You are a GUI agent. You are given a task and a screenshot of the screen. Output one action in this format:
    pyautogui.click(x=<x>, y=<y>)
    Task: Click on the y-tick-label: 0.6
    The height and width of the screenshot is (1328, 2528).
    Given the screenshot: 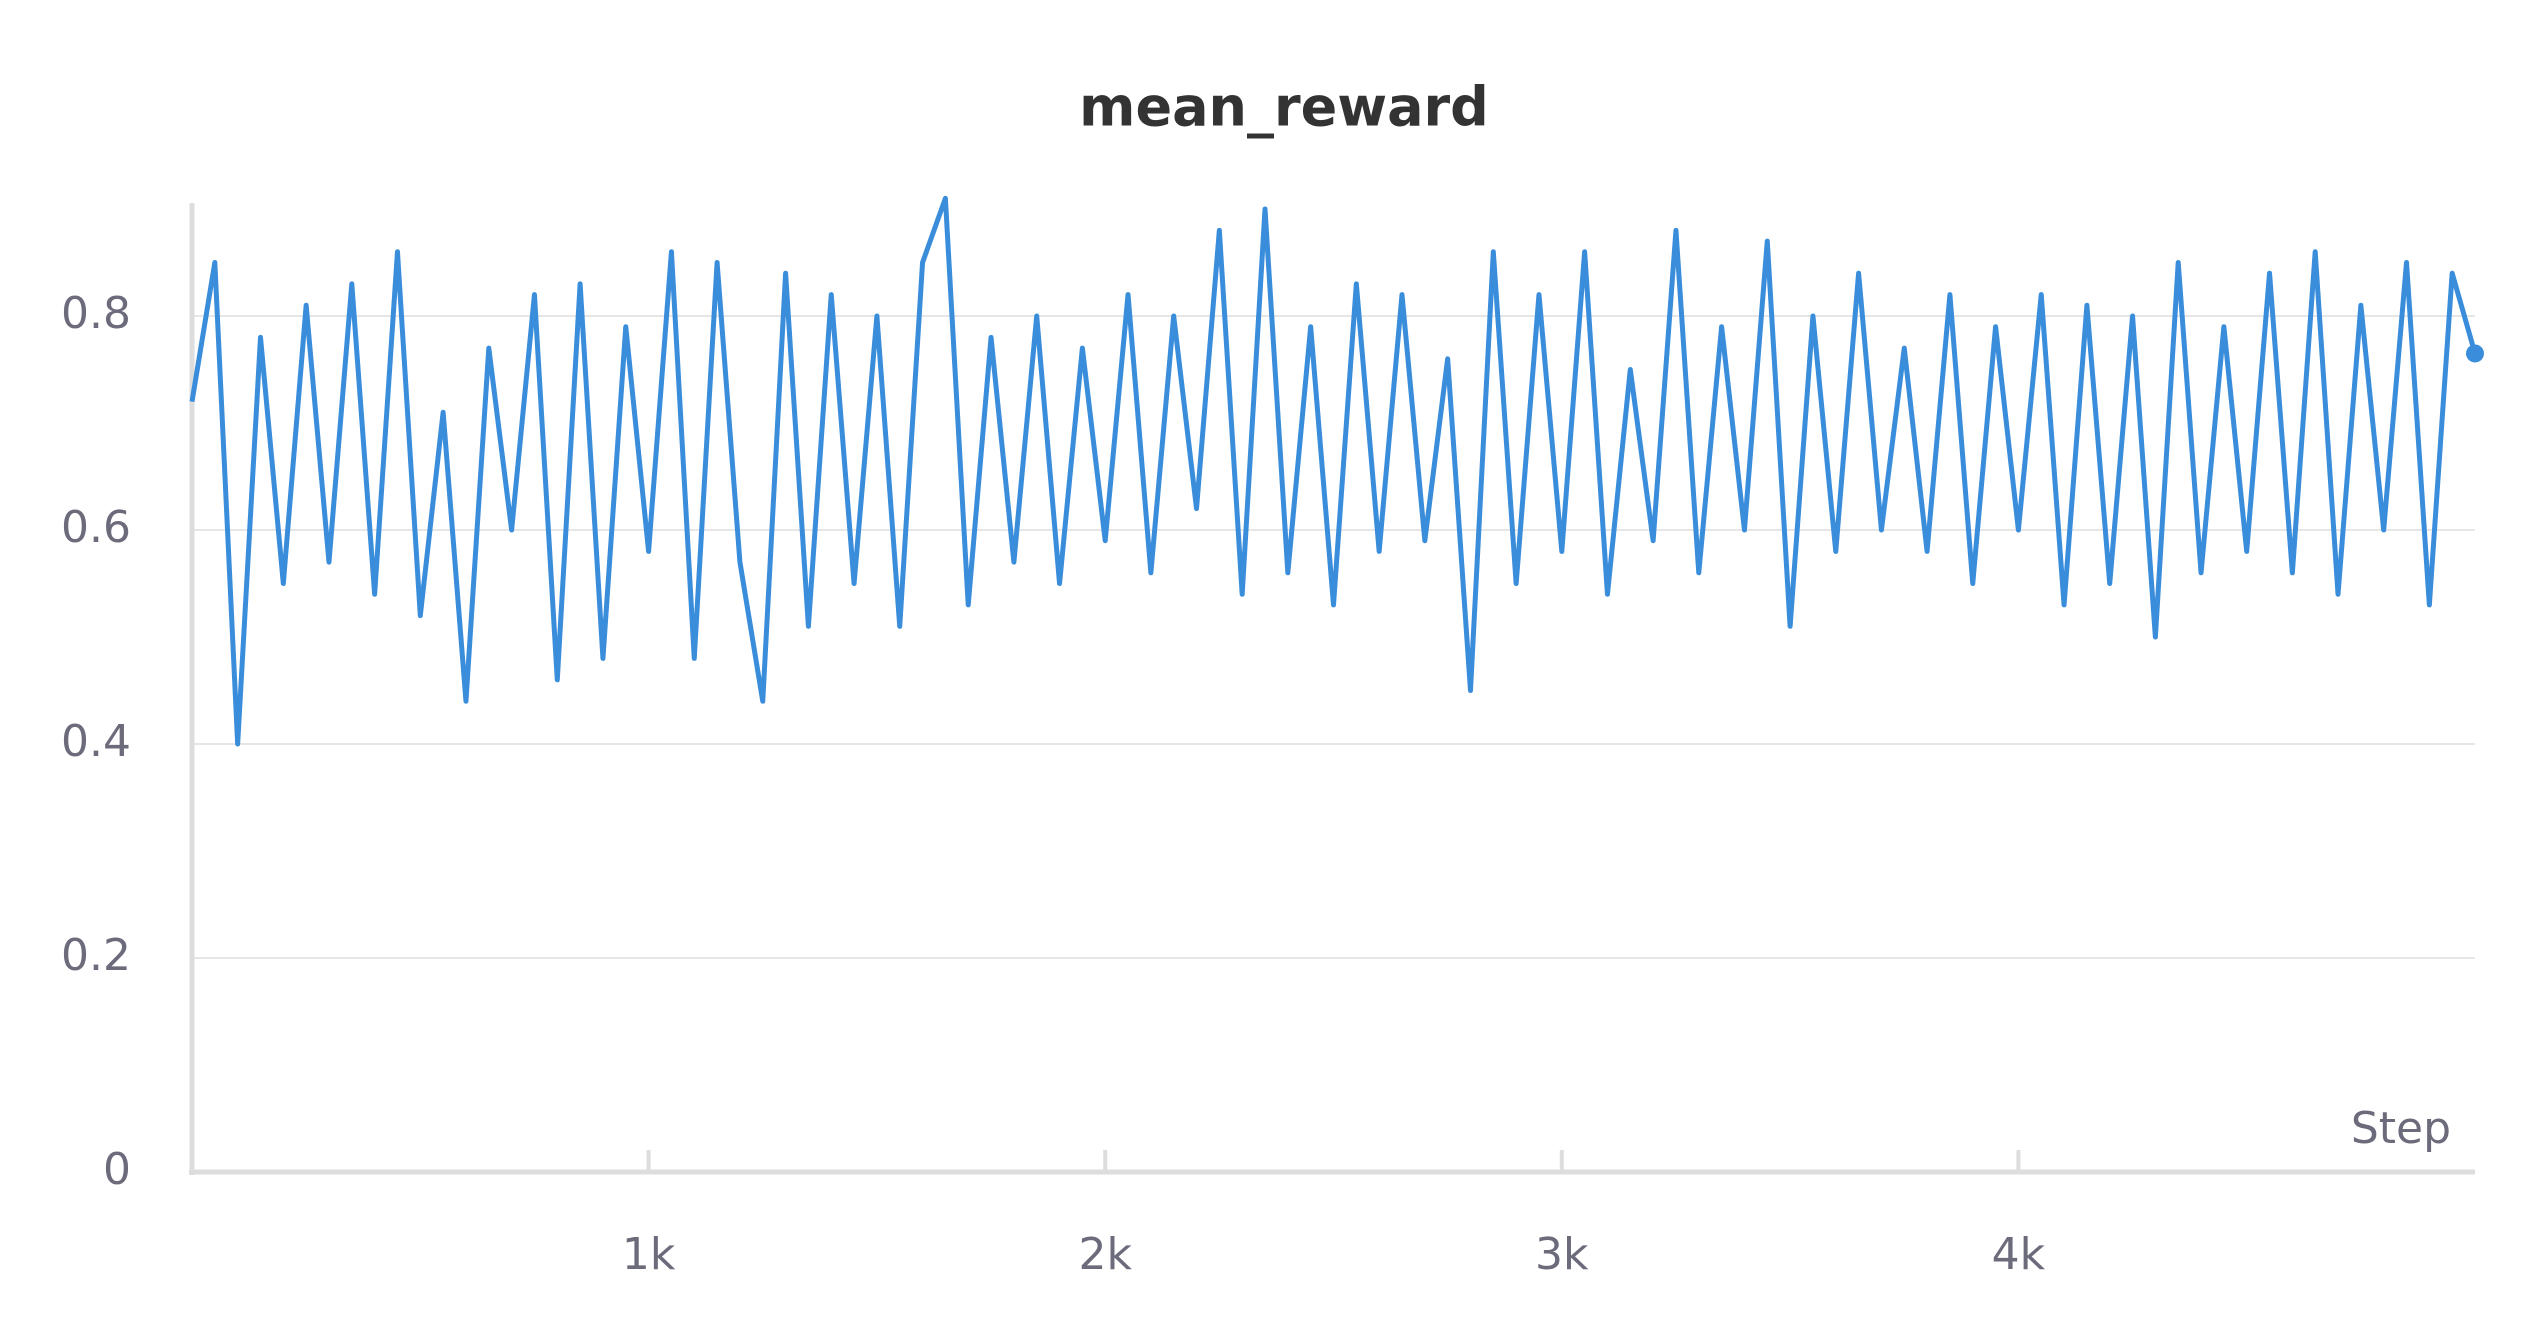 What is the action you would take?
    pyautogui.click(x=96, y=527)
    